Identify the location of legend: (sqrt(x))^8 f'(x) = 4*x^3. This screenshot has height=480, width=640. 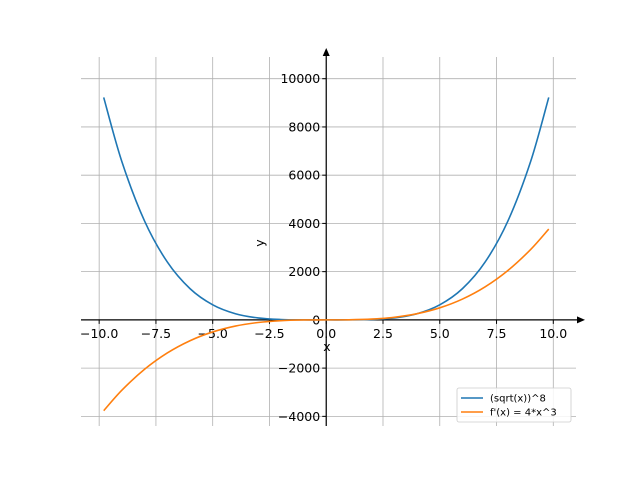
(514, 405).